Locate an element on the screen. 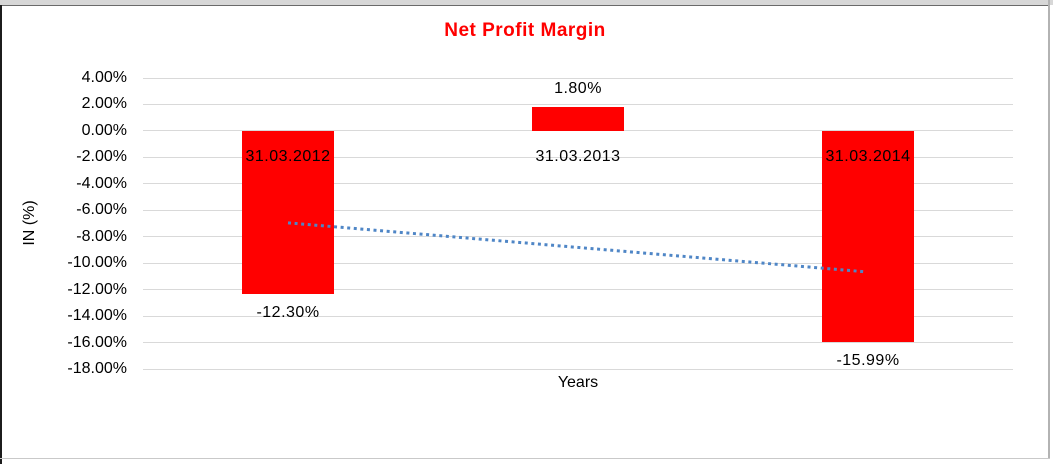 This screenshot has height=464, width=1053. bar-31.03.2012 is located at coordinates (288, 212).